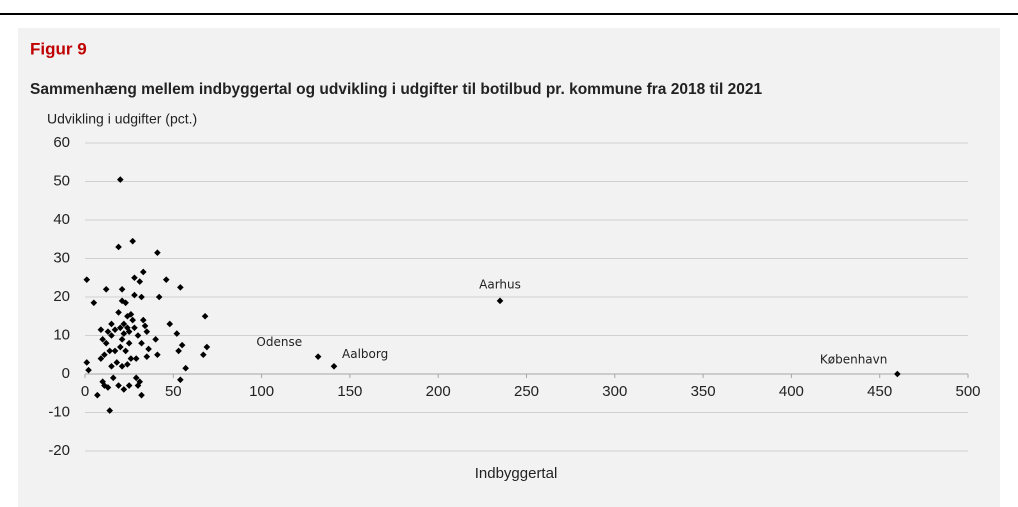 Image resolution: width=1018 pixels, height=507 pixels. I want to click on x-tick-label: 300, so click(614, 391).